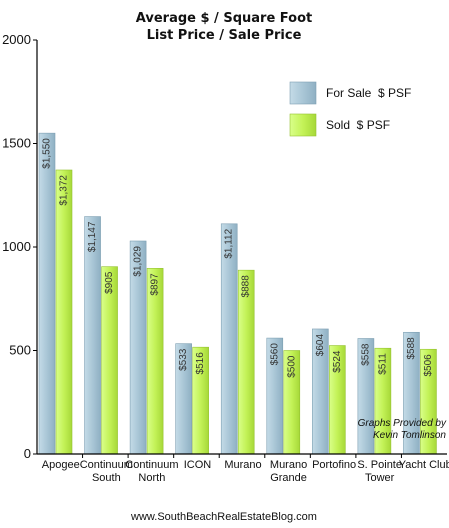  Describe the element at coordinates (92, 236) in the screenshot. I see `bar-value-label-for-sale-1: $1,147` at that location.